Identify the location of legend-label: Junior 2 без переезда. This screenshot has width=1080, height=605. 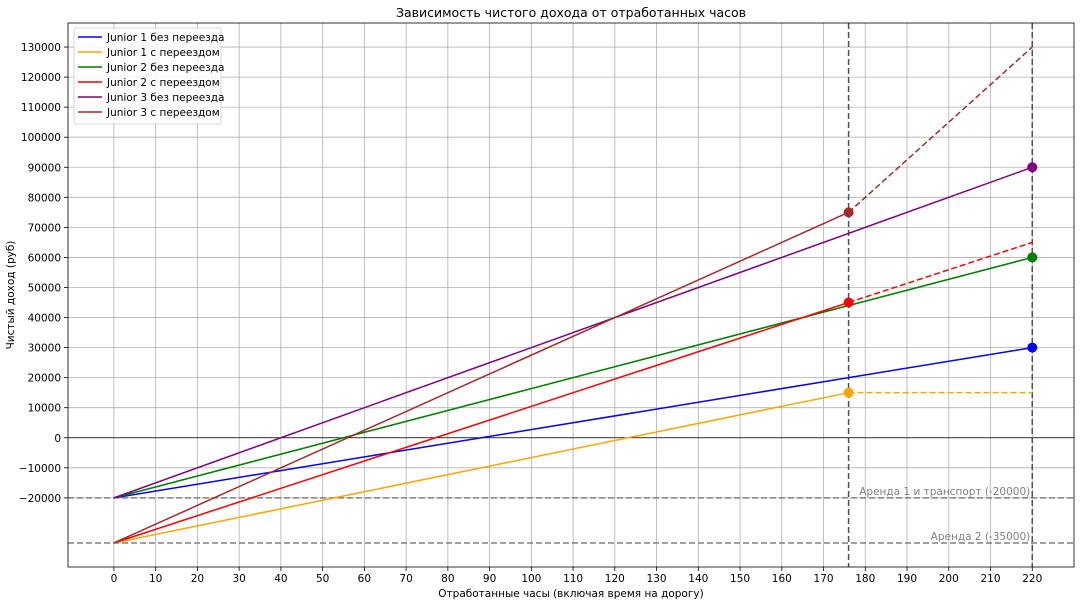
(165, 68).